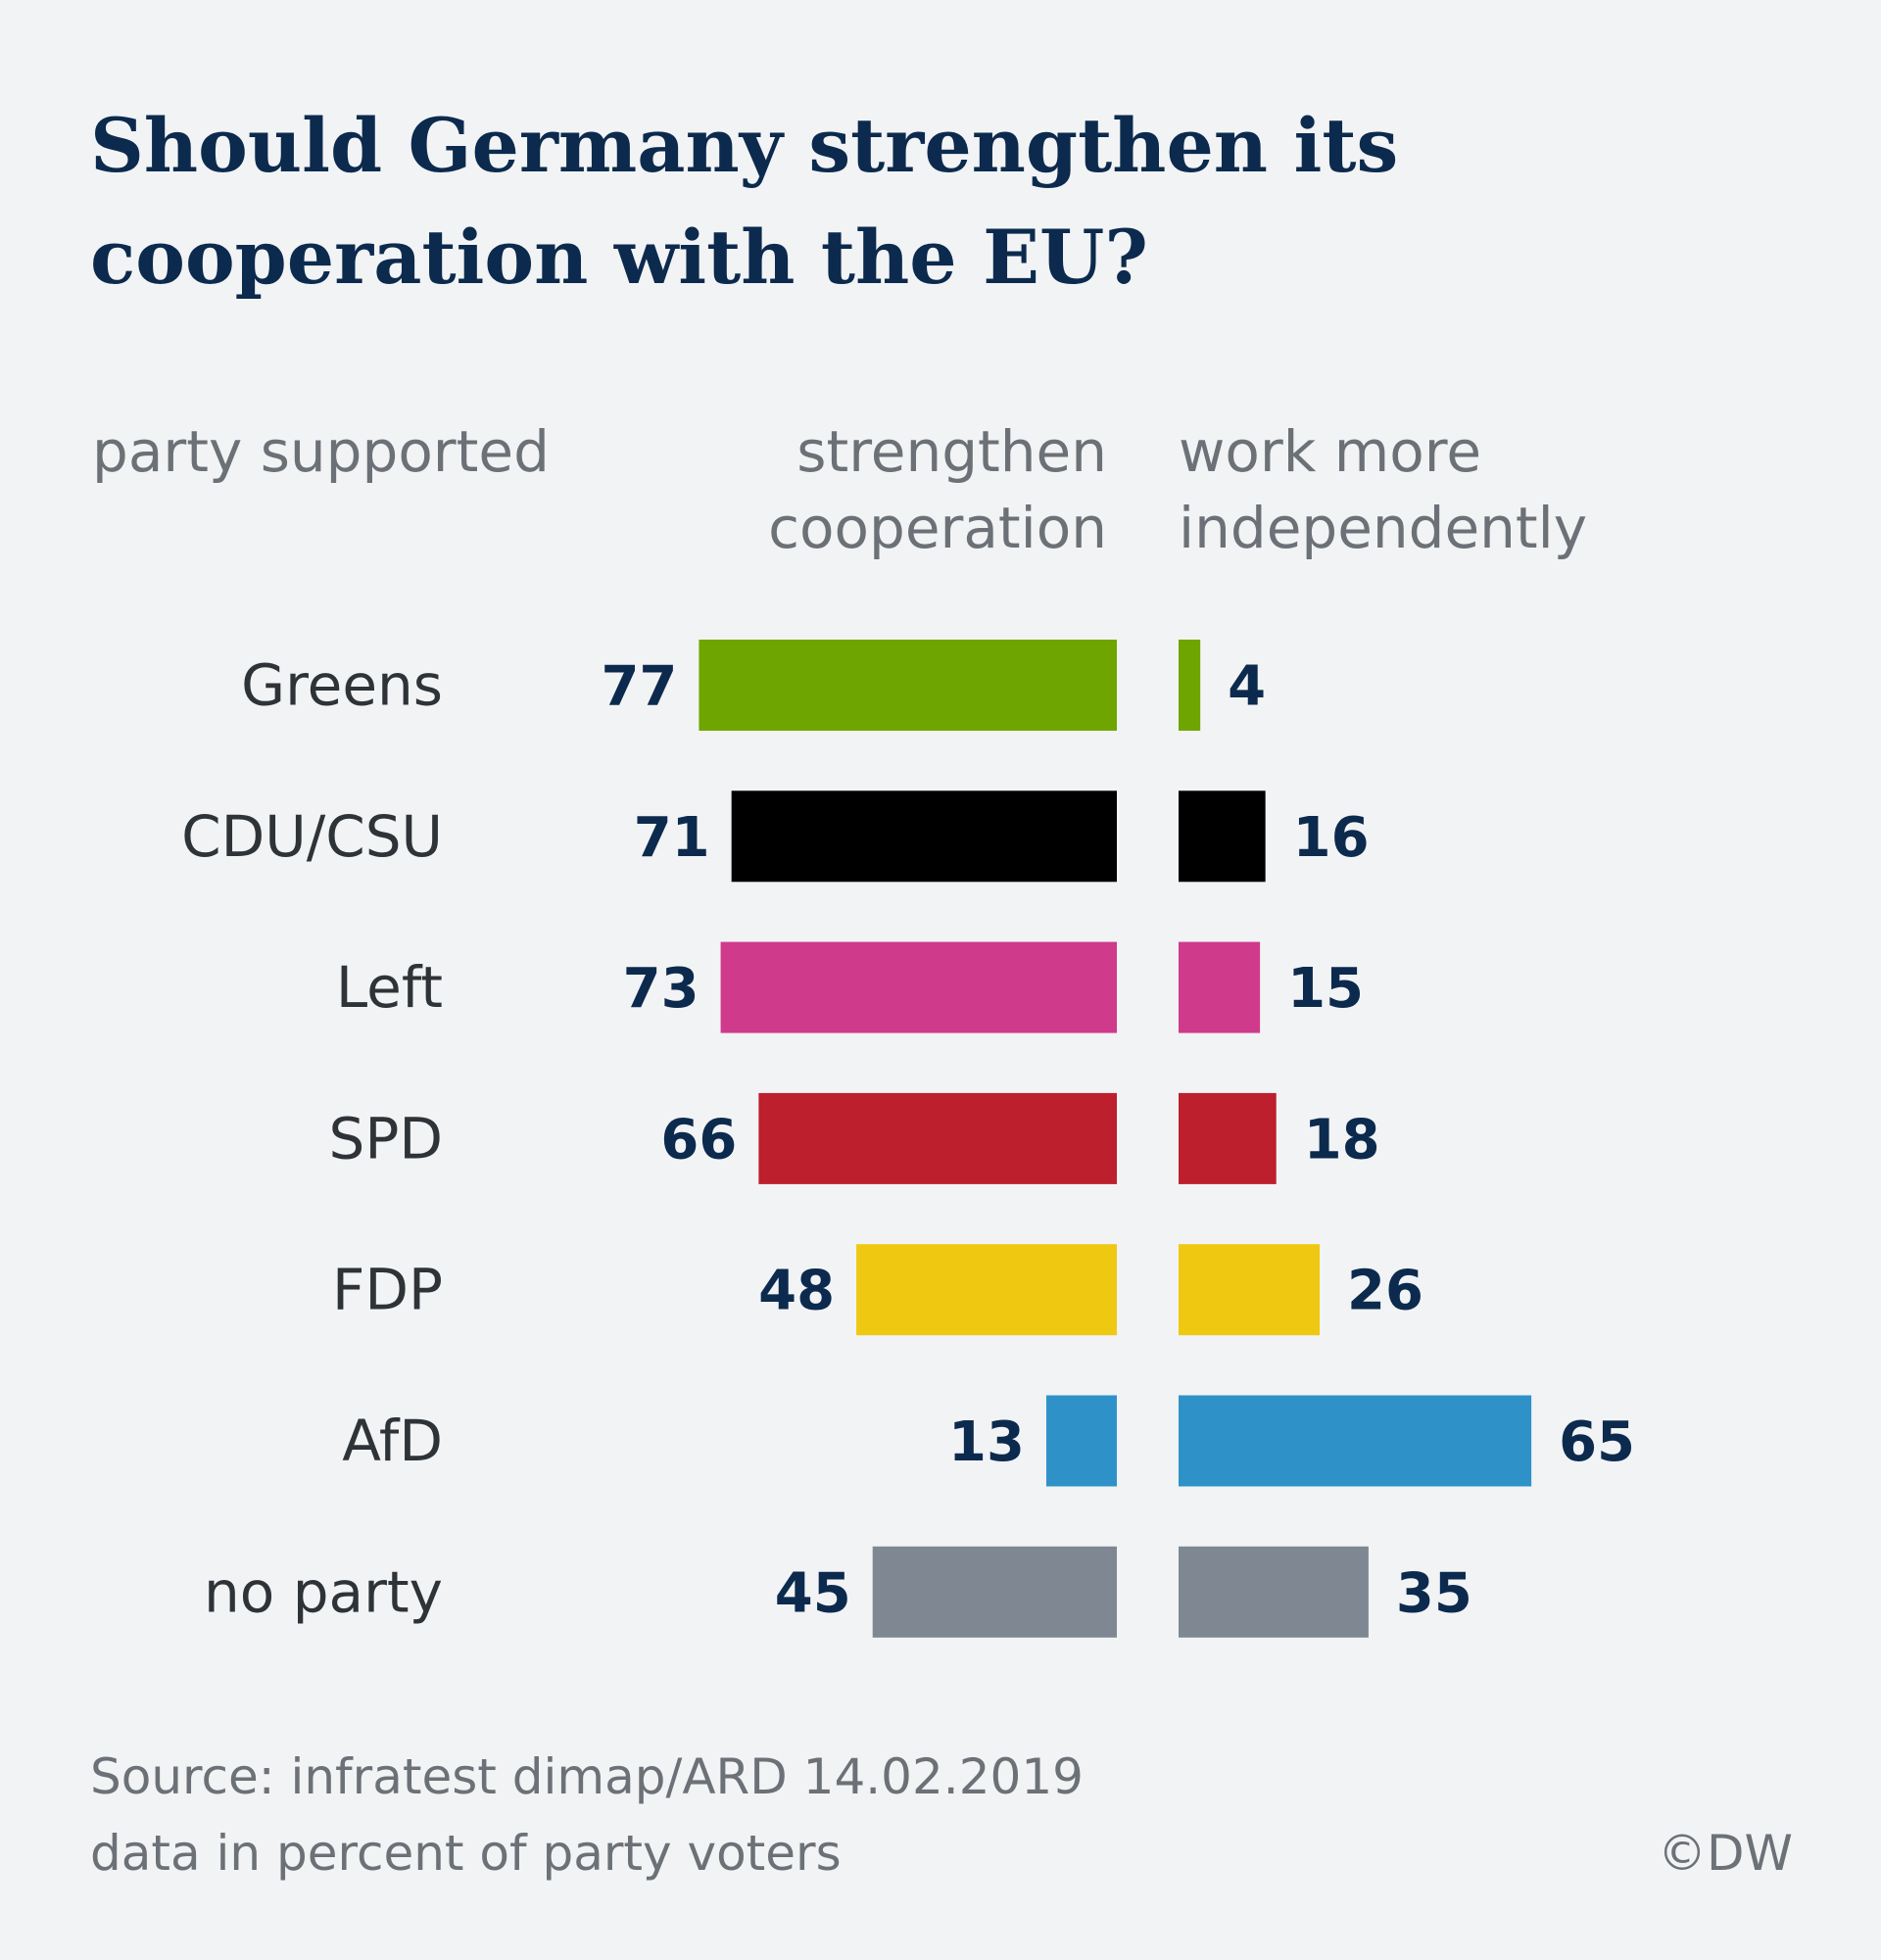 This screenshot has width=1881, height=1960. What do you see at coordinates (466, 1854) in the screenshot?
I see `data-note: data in percent of party voters` at bounding box center [466, 1854].